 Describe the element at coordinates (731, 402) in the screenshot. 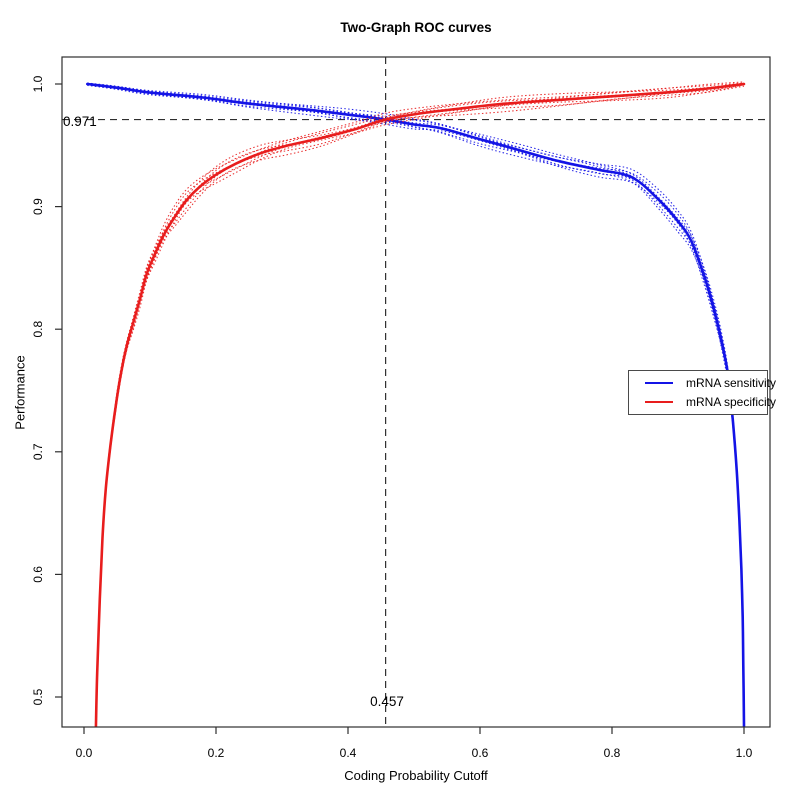

I see `legend-label-specificity: mRNA specificity` at that location.